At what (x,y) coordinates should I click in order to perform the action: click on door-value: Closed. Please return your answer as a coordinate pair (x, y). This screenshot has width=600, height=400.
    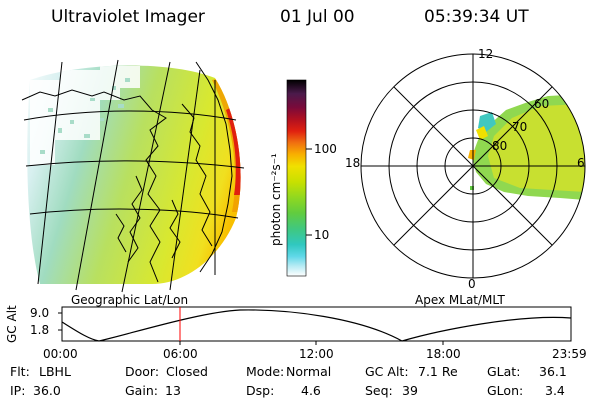
    Looking at the image, I should click on (187, 371).